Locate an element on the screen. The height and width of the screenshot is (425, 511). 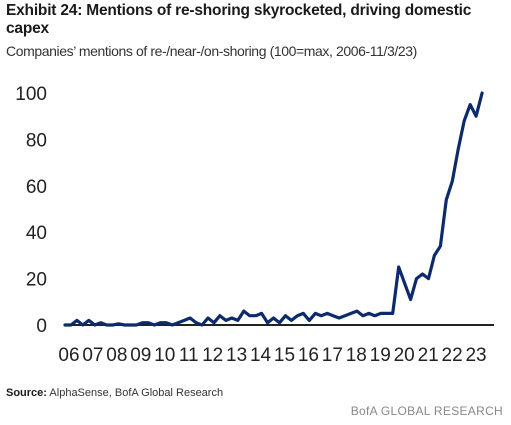
brand-mark: BofA GLOBAL RESEARCH is located at coordinates (426, 411).